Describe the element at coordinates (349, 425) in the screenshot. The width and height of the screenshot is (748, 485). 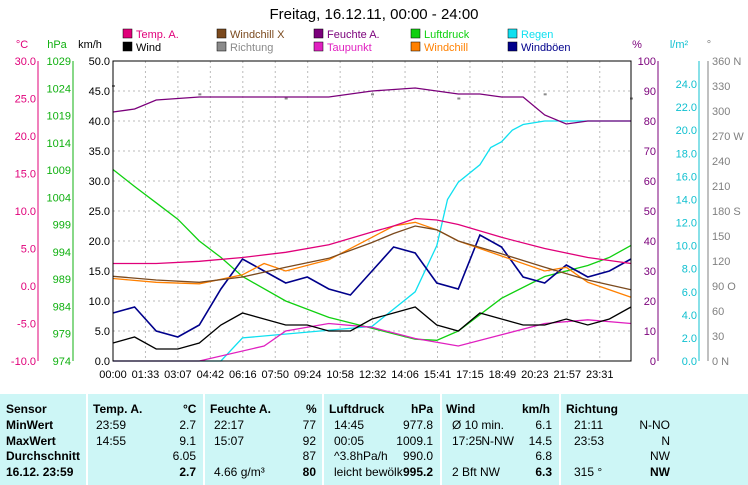
I see `stats-cell-p-time: 14:45` at that location.